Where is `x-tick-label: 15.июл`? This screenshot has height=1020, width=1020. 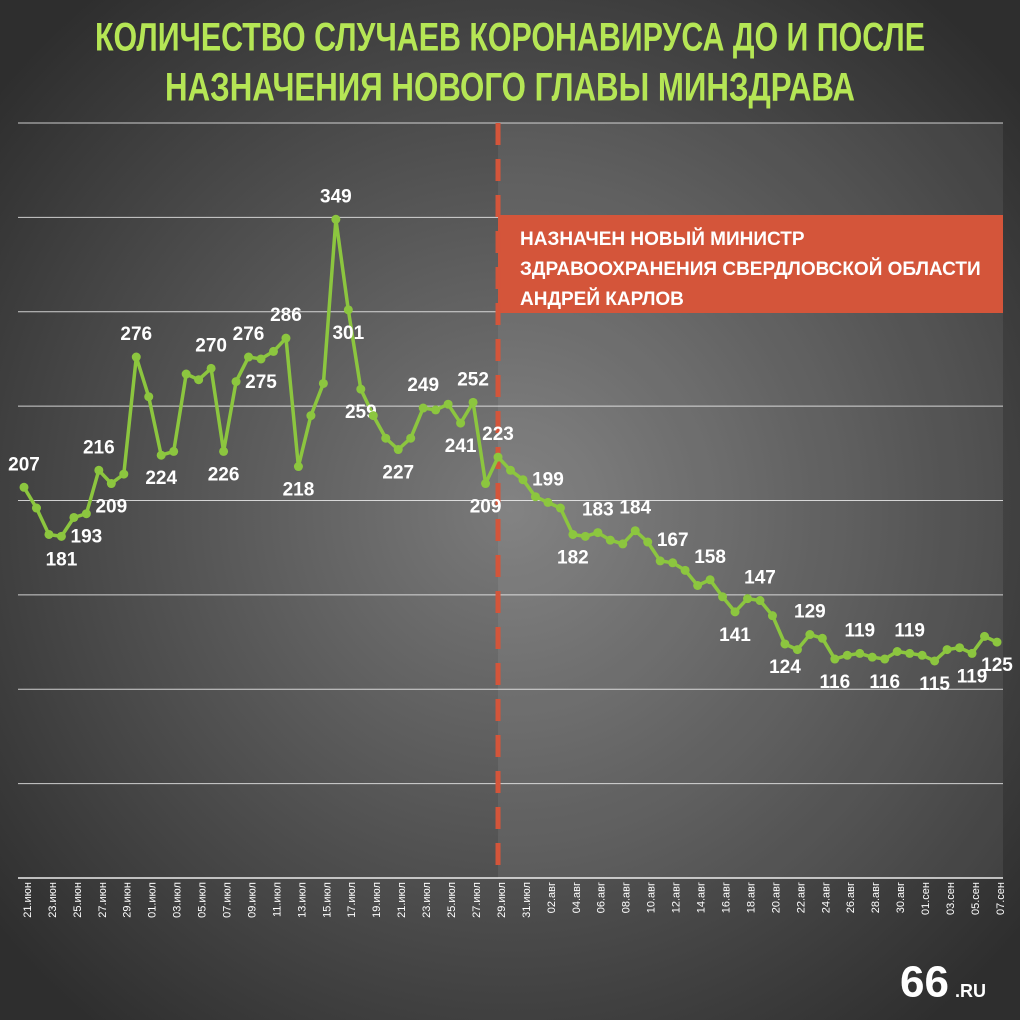
x-tick-label: 15.июл is located at coordinates (327, 900).